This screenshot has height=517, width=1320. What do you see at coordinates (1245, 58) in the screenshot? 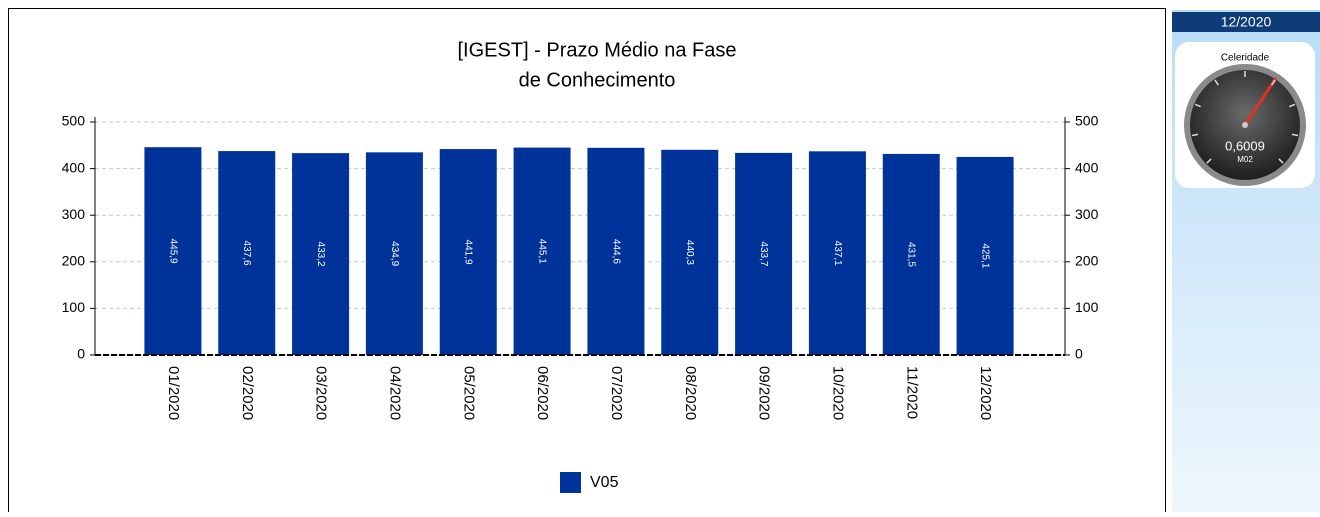
I see `gauge-title: Celeridade` at bounding box center [1245, 58].